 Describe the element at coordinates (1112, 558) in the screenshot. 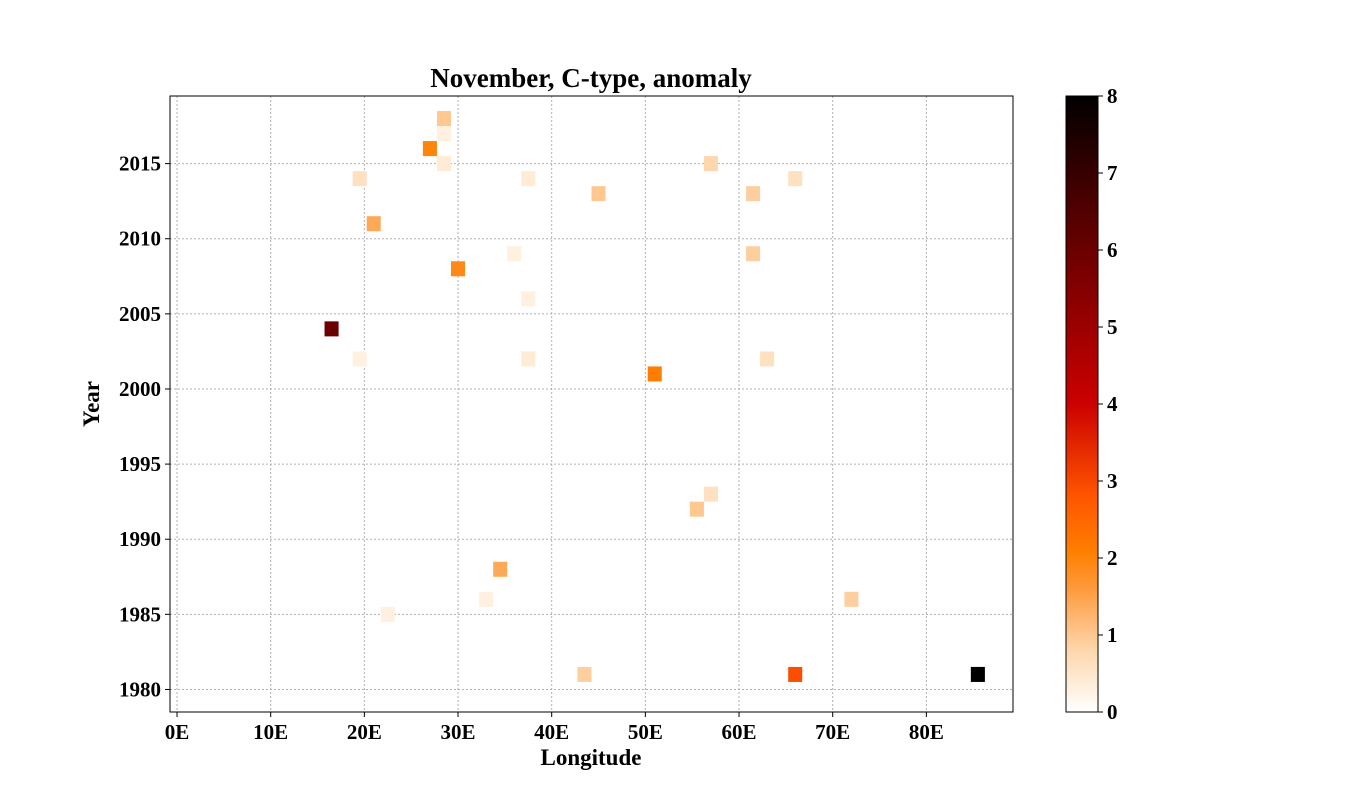

I see `colorbar-tick-label: 2` at that location.